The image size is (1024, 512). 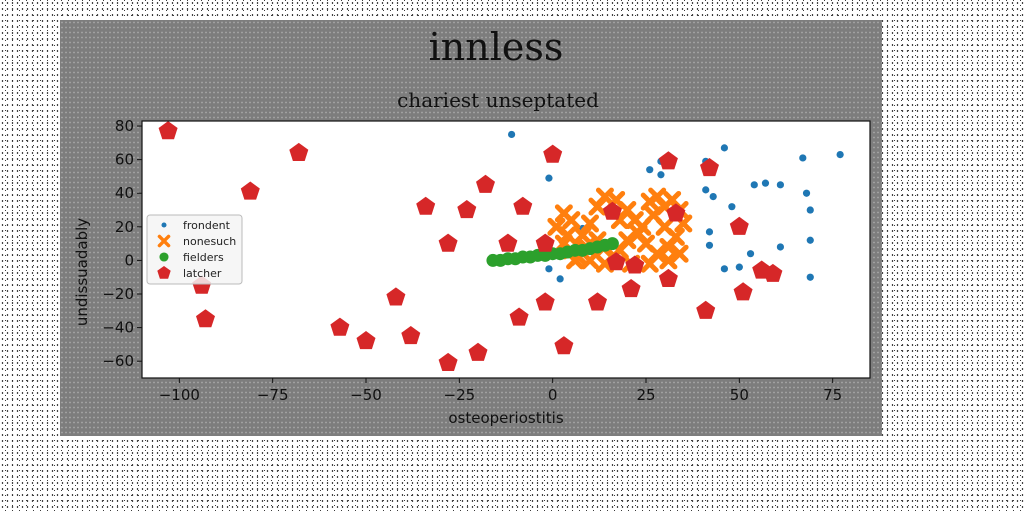 What do you see at coordinates (164, 225) in the screenshot?
I see `legend-marker-frondent` at bounding box center [164, 225].